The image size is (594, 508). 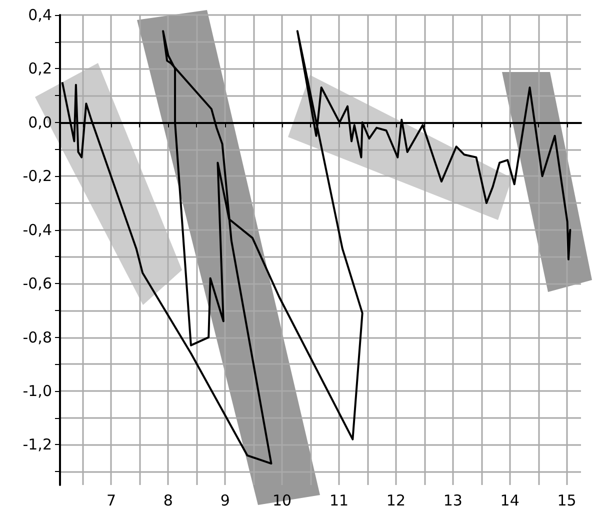 I want to click on x-tick-label: 13, so click(x=452, y=500).